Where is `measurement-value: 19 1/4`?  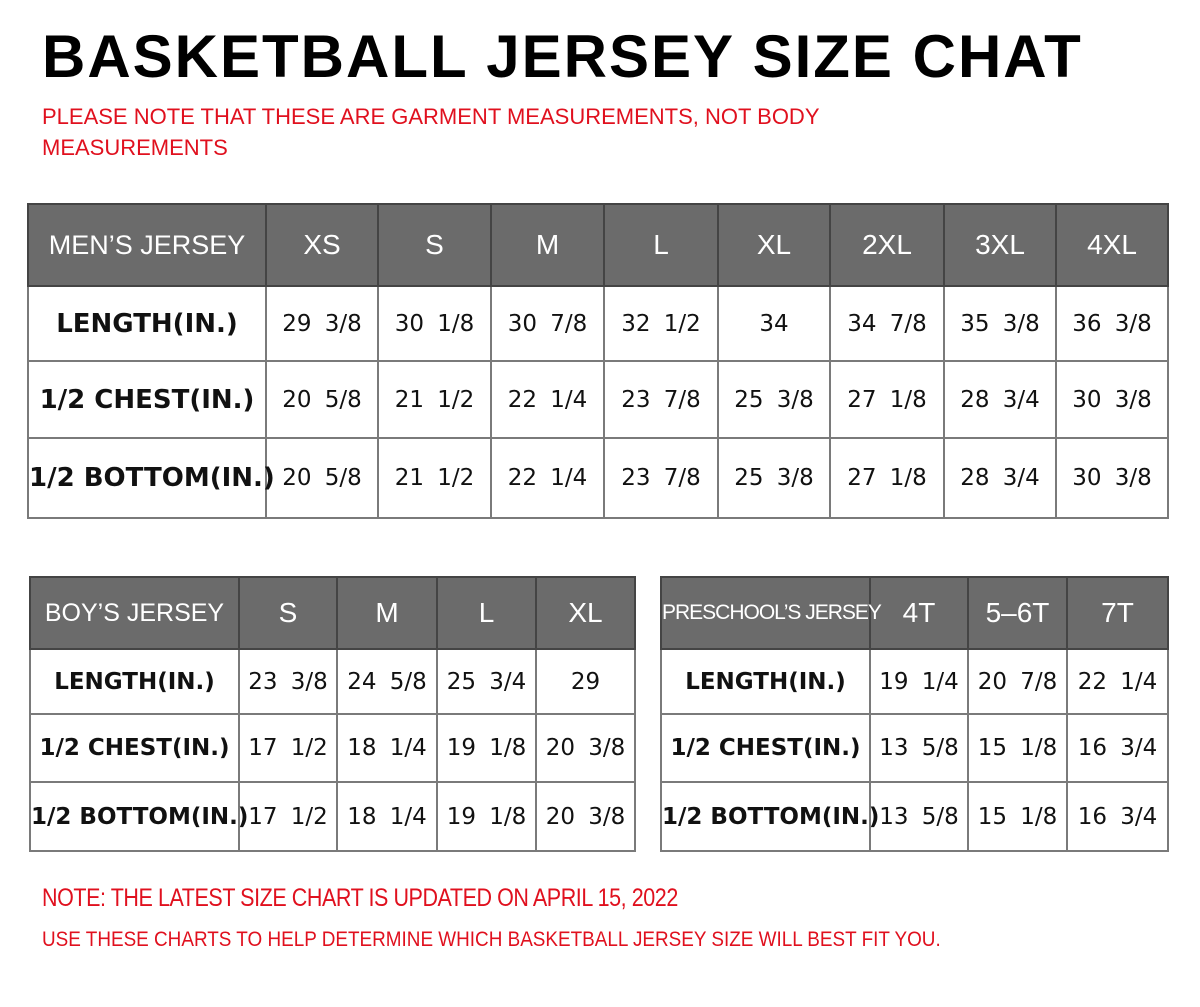
measurement-value: 19 1/4 is located at coordinates (919, 681).